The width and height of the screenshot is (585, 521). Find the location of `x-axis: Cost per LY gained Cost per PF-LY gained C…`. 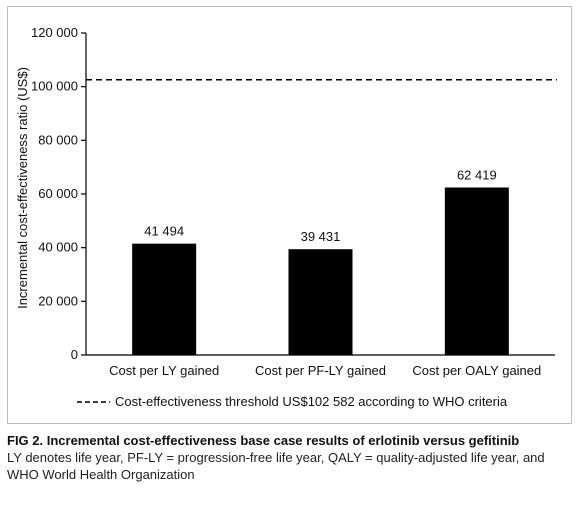

x-axis: Cost per LY gained Cost per PF-LY gained C… is located at coordinates (320, 366).